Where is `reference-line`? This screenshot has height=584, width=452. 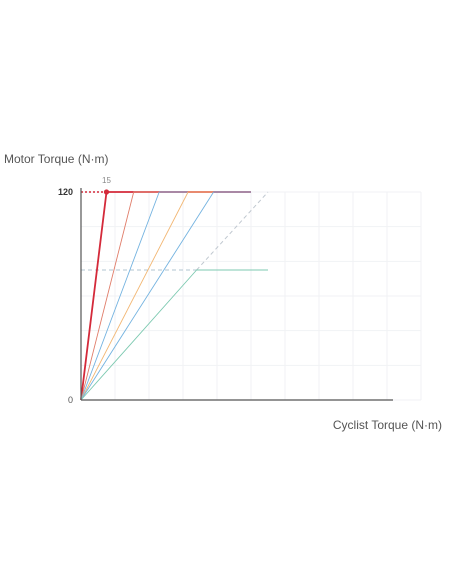 reference-line is located at coordinates (232, 231).